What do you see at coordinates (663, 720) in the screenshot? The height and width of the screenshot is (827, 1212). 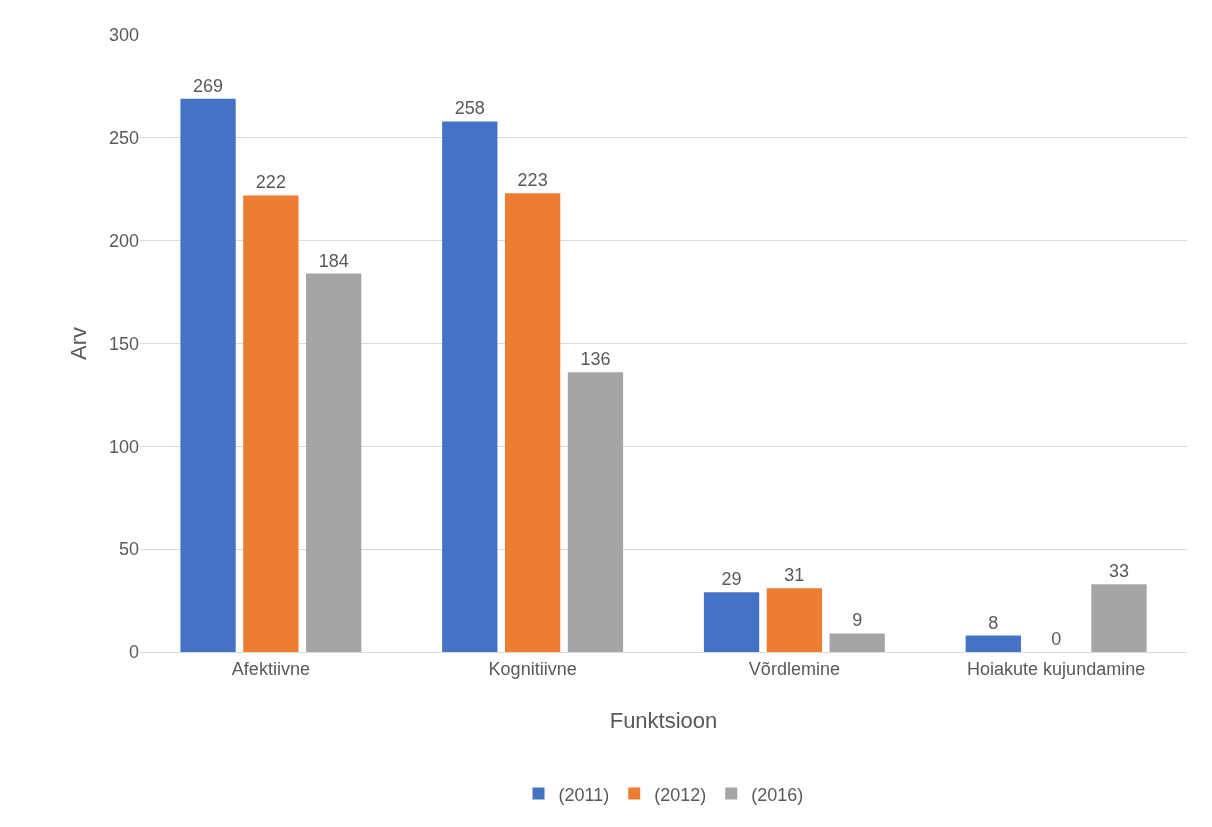 I see `x-axis-title: Funktsioon` at bounding box center [663, 720].